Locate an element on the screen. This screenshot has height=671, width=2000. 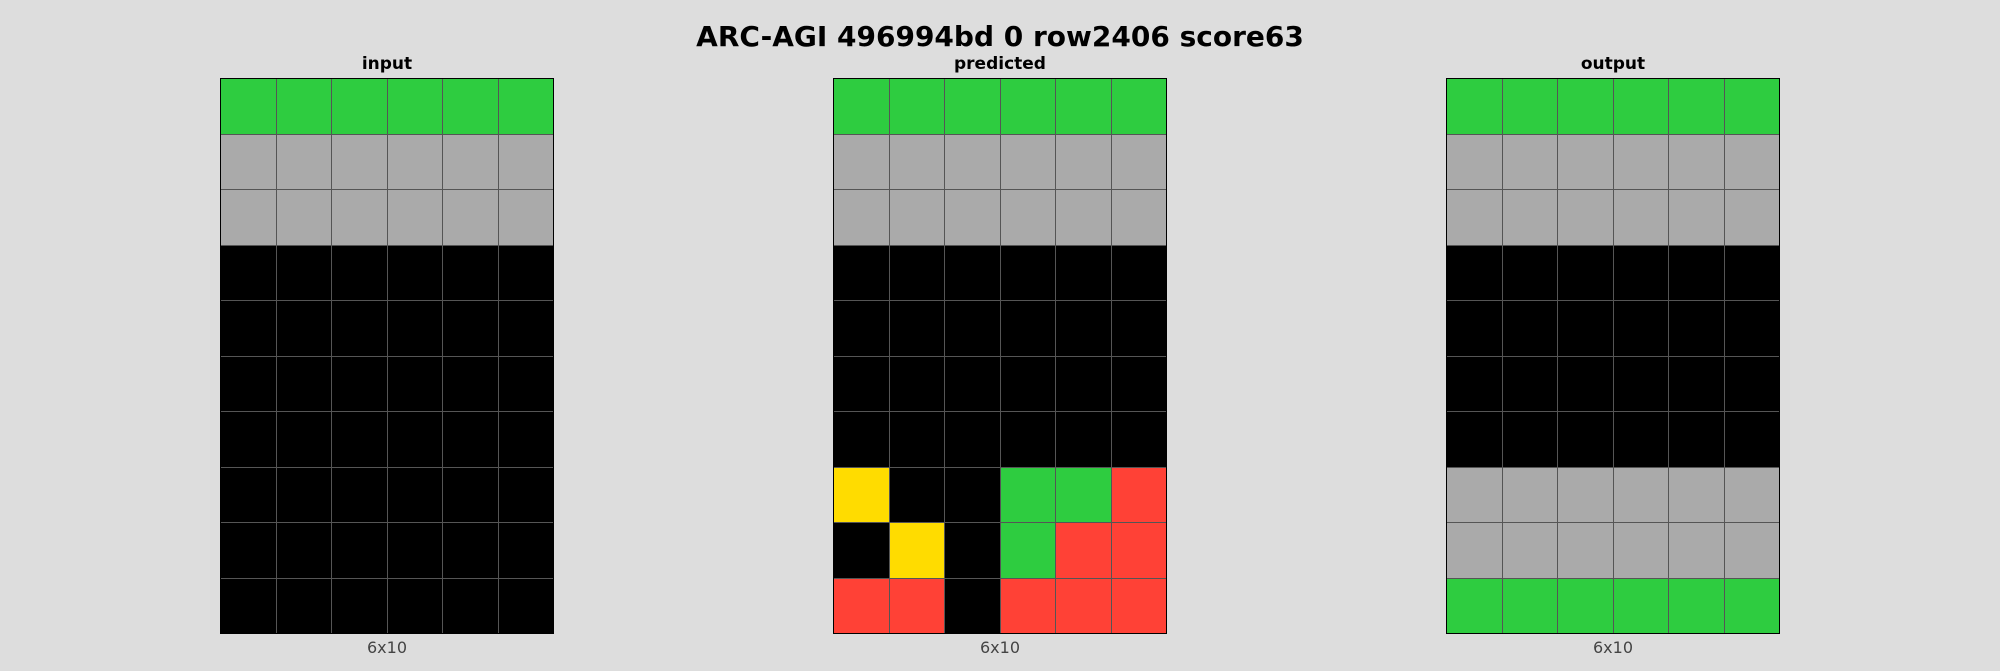
predicted-label: predicted is located at coordinates (1000, 64).